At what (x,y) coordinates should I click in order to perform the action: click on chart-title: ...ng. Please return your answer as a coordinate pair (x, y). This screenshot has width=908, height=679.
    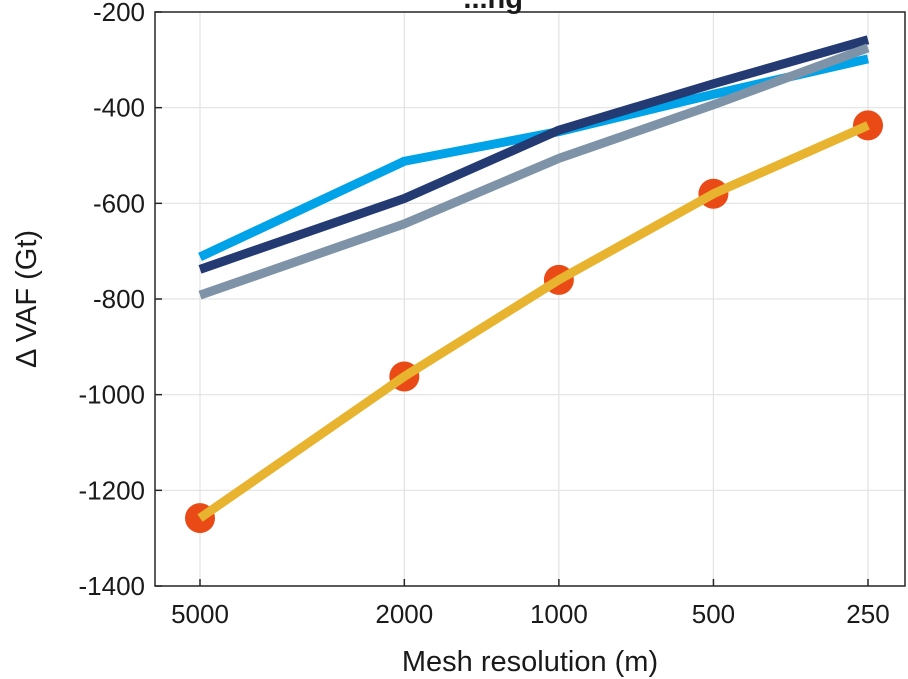
    Looking at the image, I should click on (493, 7).